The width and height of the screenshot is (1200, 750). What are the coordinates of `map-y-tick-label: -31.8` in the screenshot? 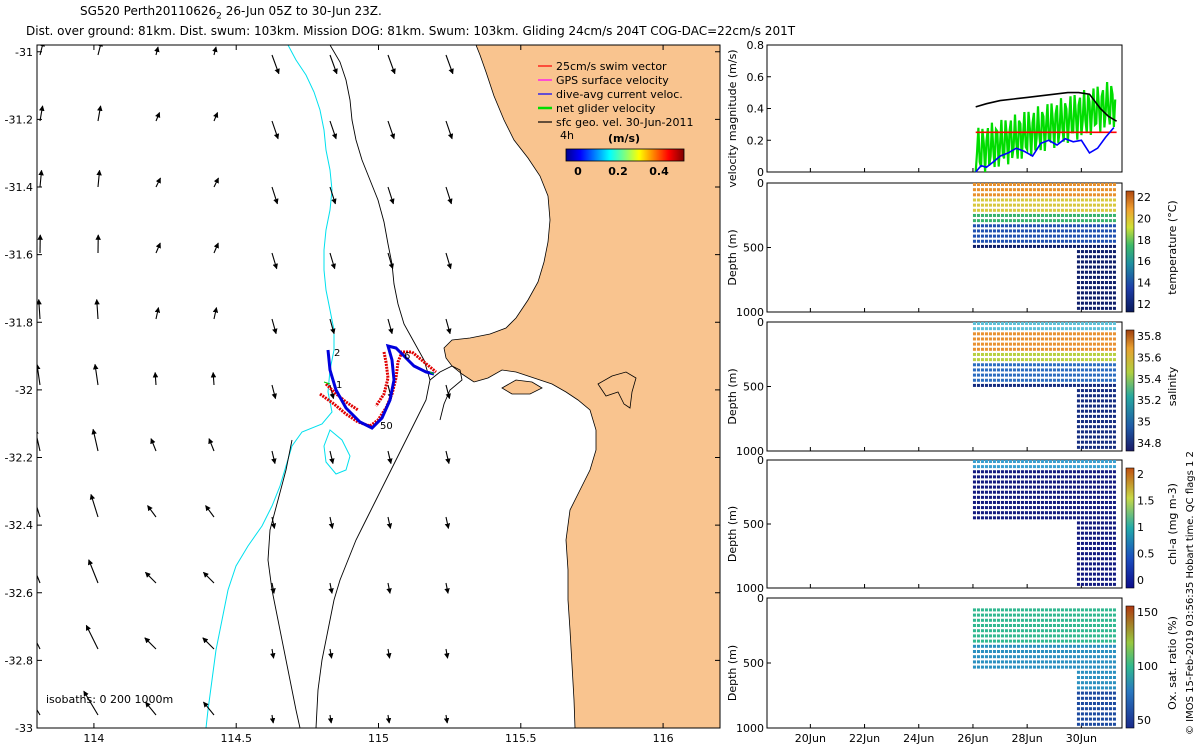 It's located at (19, 322).